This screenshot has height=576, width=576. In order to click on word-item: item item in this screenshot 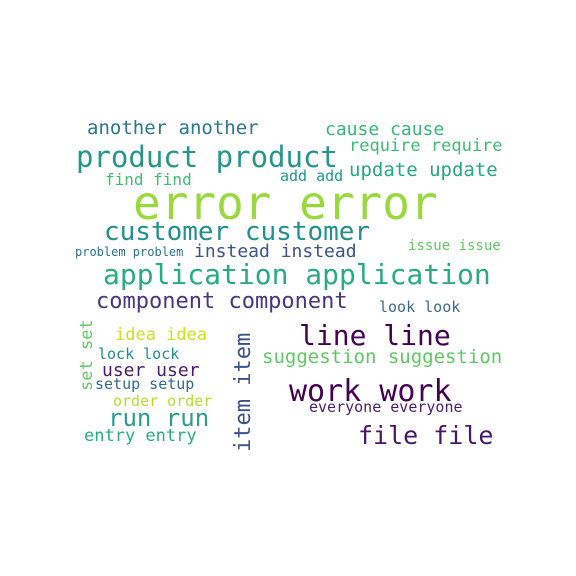, I will do `click(243, 392)`.